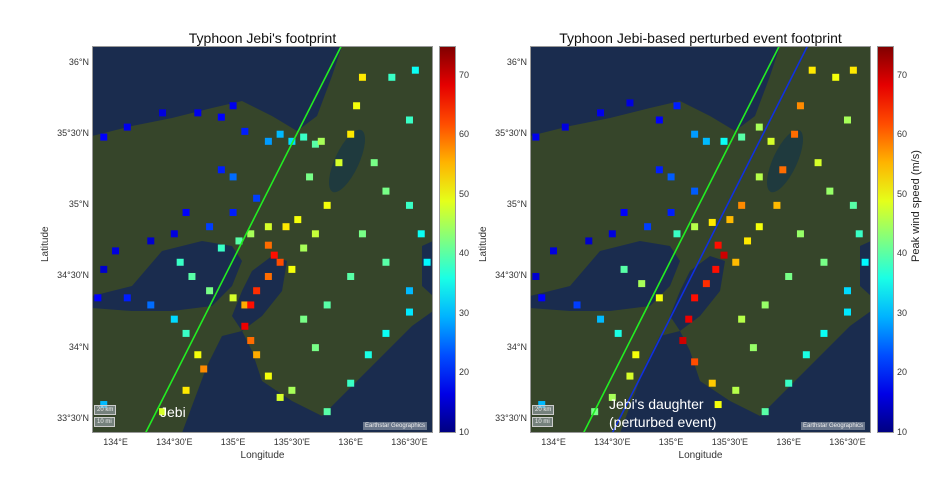 The width and height of the screenshot is (942, 483). Describe the element at coordinates (788, 442) in the screenshot. I see `x-tick-label: 136°E` at that location.